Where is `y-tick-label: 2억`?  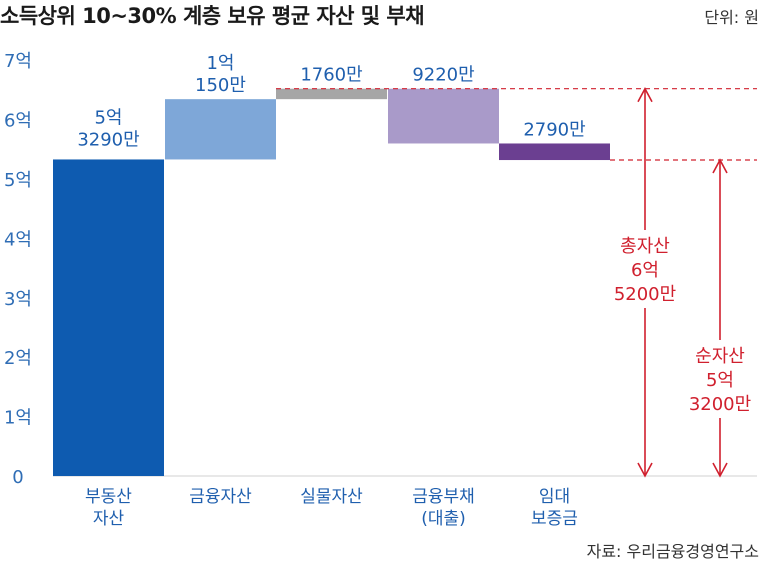 y-tick-label: 2억 is located at coordinates (18, 358).